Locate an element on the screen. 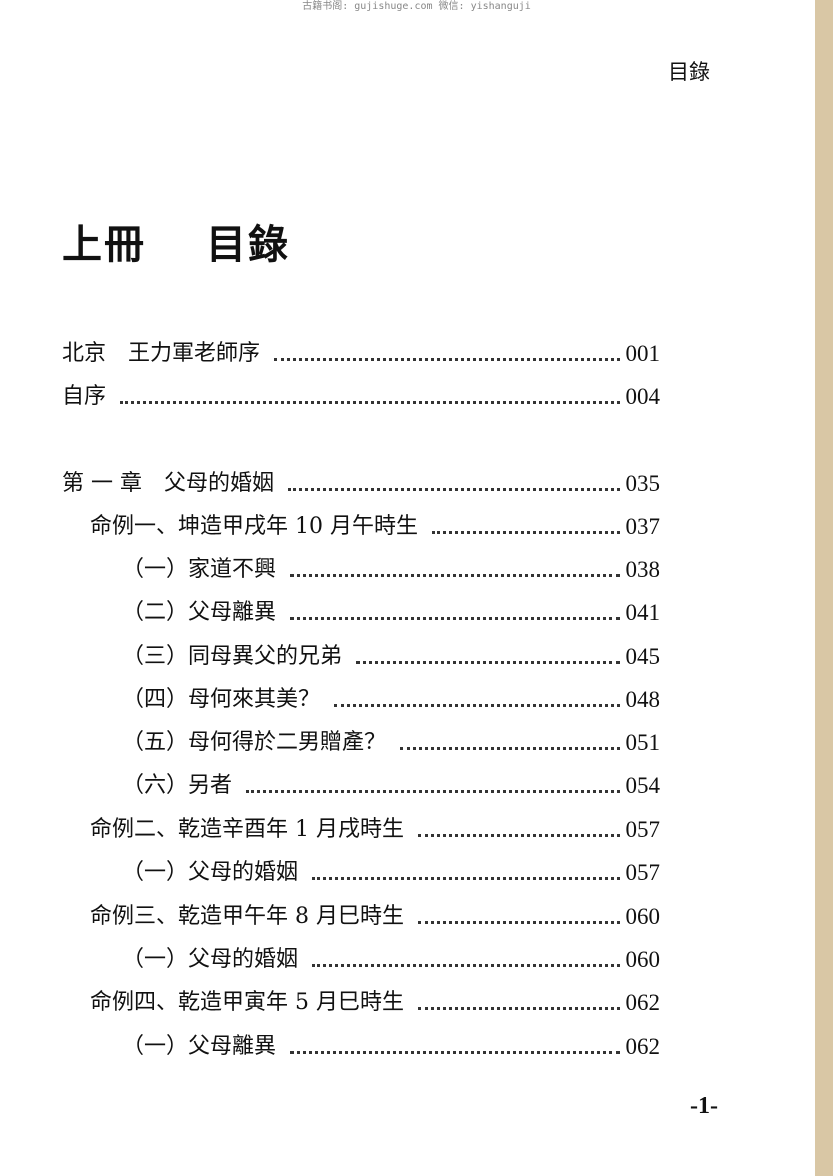 Image resolution: width=833 pixels, height=1176 pixels. toc-entry: （一）父母的婚姻 057 is located at coordinates (391, 871).